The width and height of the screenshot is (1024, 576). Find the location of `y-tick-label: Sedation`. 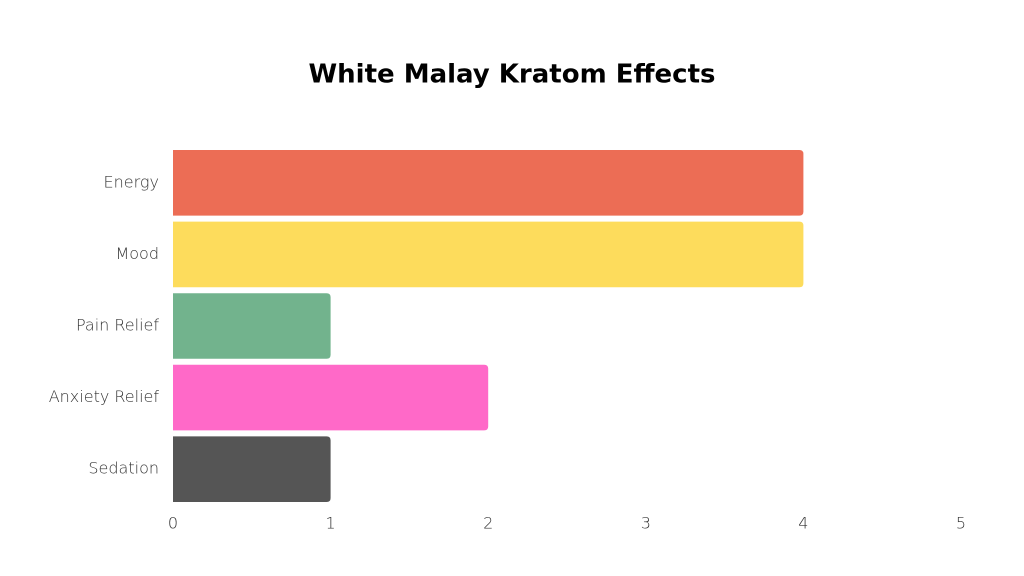

y-tick-label: Sedation is located at coordinates (123, 468).